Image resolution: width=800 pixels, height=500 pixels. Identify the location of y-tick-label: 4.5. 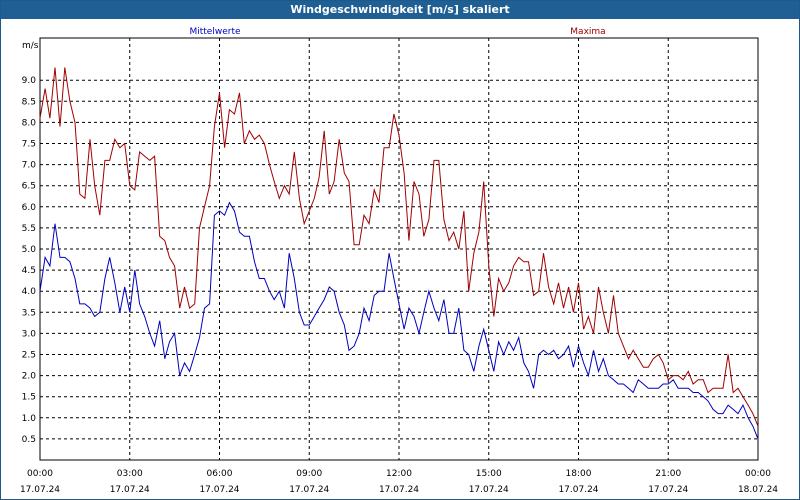
(29, 271).